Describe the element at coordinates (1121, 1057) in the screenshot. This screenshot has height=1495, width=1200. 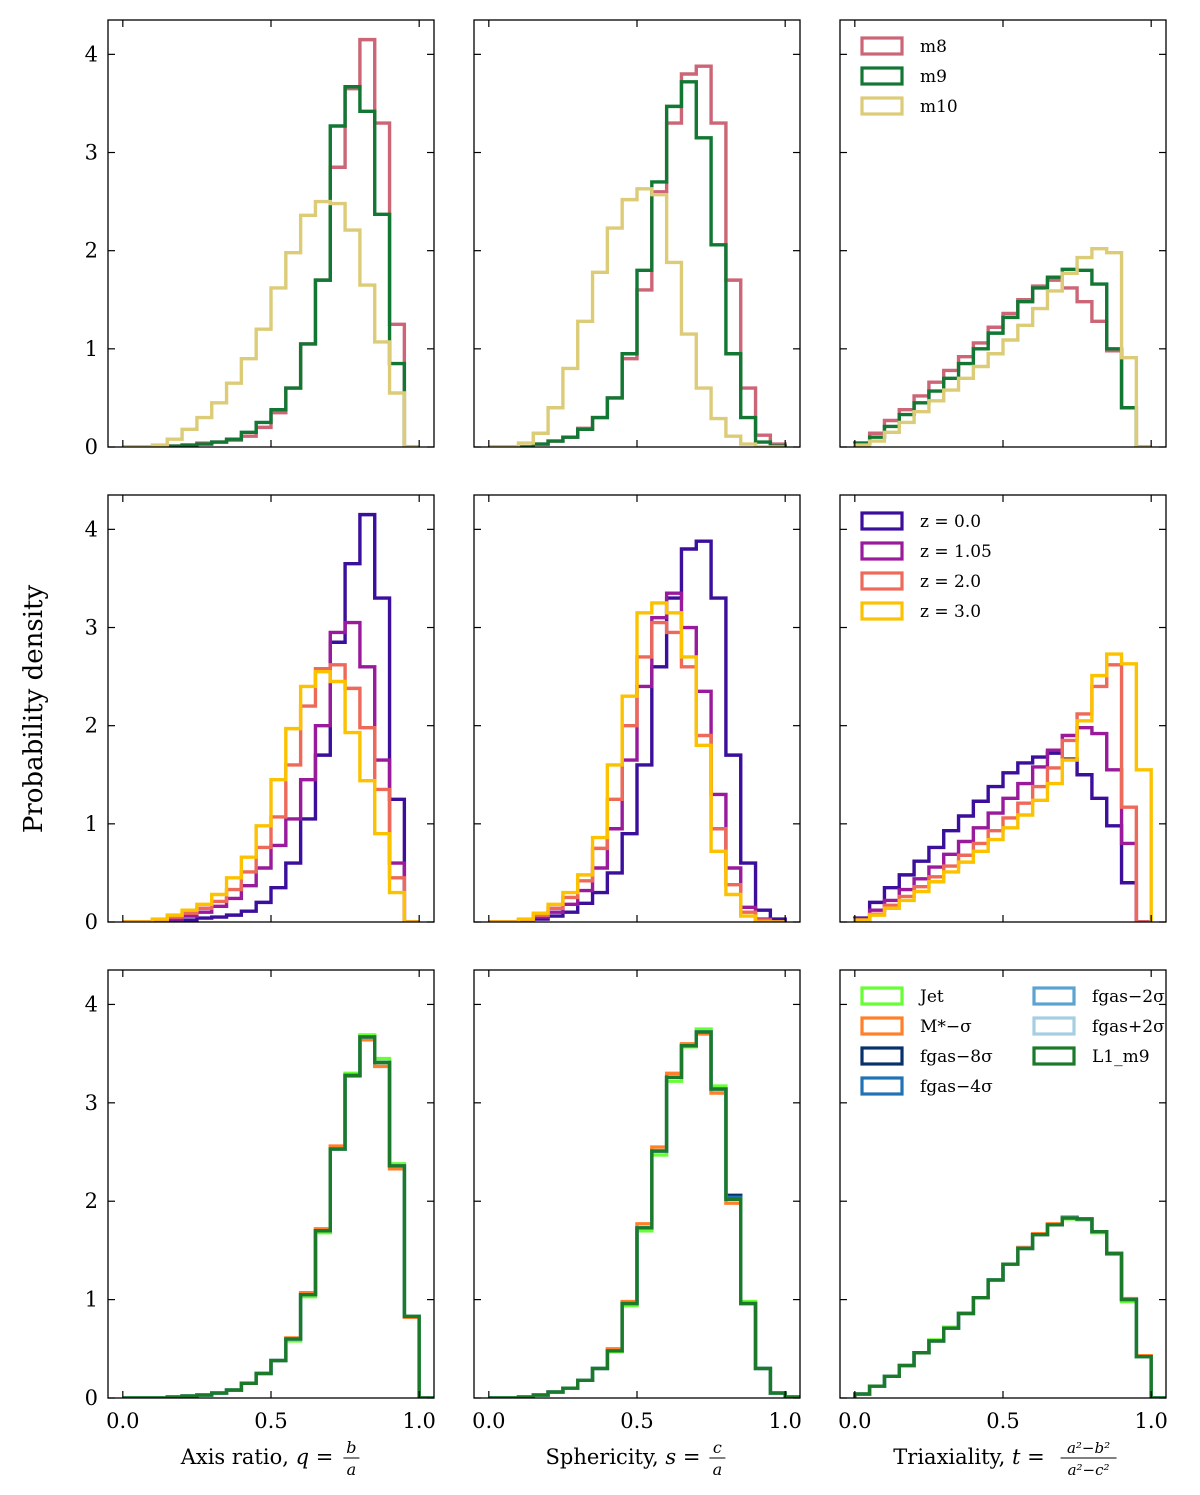
I see `legend-label: L1_m9` at that location.